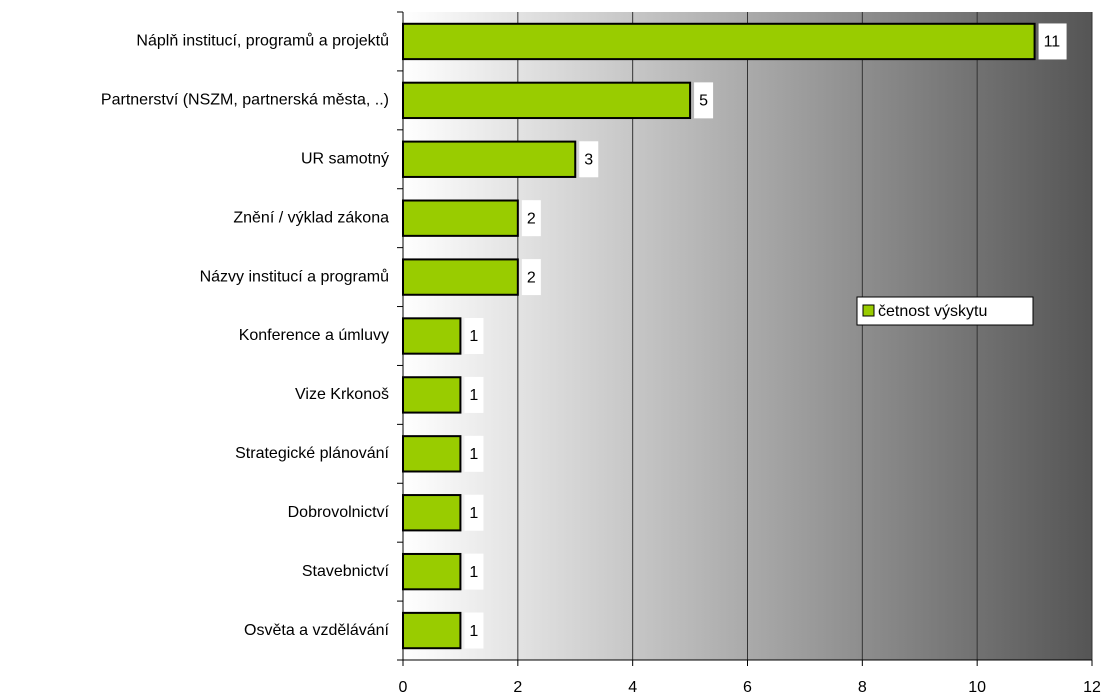 This screenshot has width=1106, height=700. What do you see at coordinates (339, 512) in the screenshot?
I see `y-tick-label: Dobrovolnictví` at bounding box center [339, 512].